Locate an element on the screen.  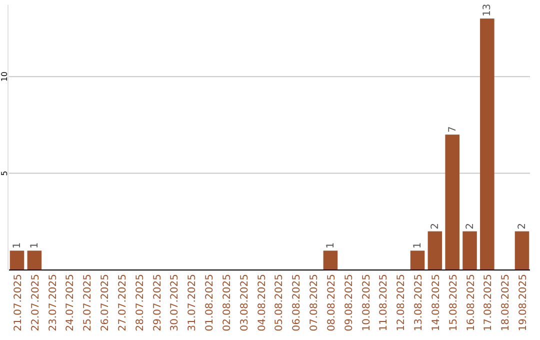
x-tick-label: 25.07.2025 is located at coordinates (88, 303).